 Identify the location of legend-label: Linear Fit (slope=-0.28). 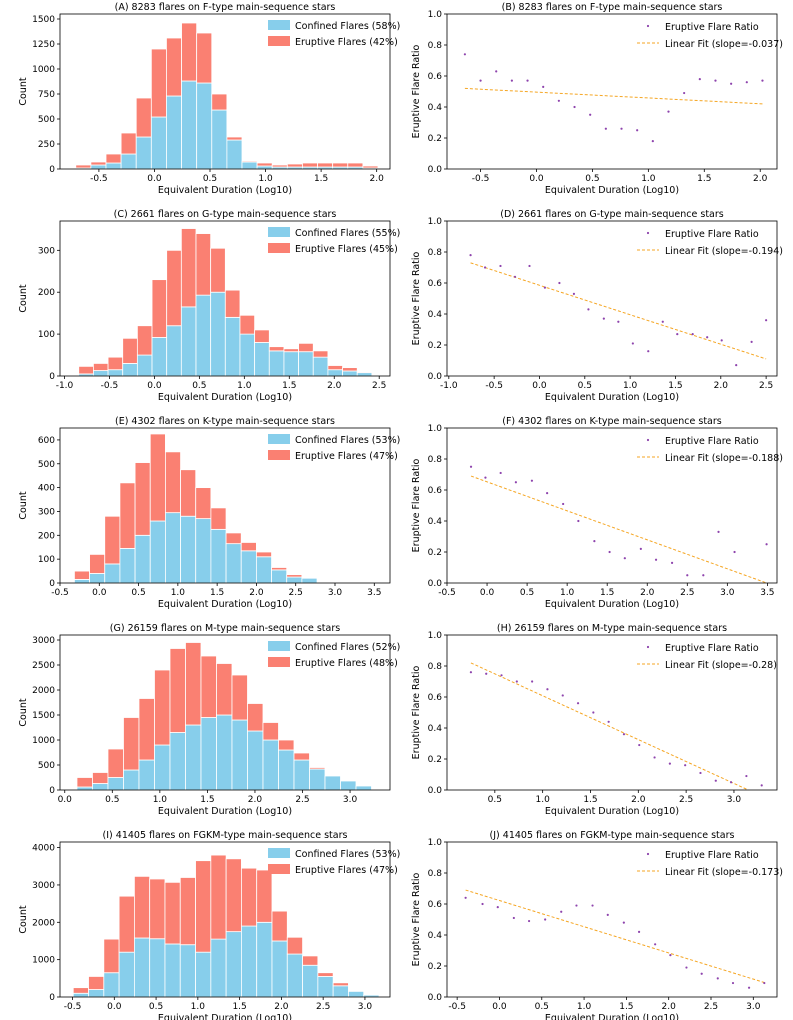
(721, 665).